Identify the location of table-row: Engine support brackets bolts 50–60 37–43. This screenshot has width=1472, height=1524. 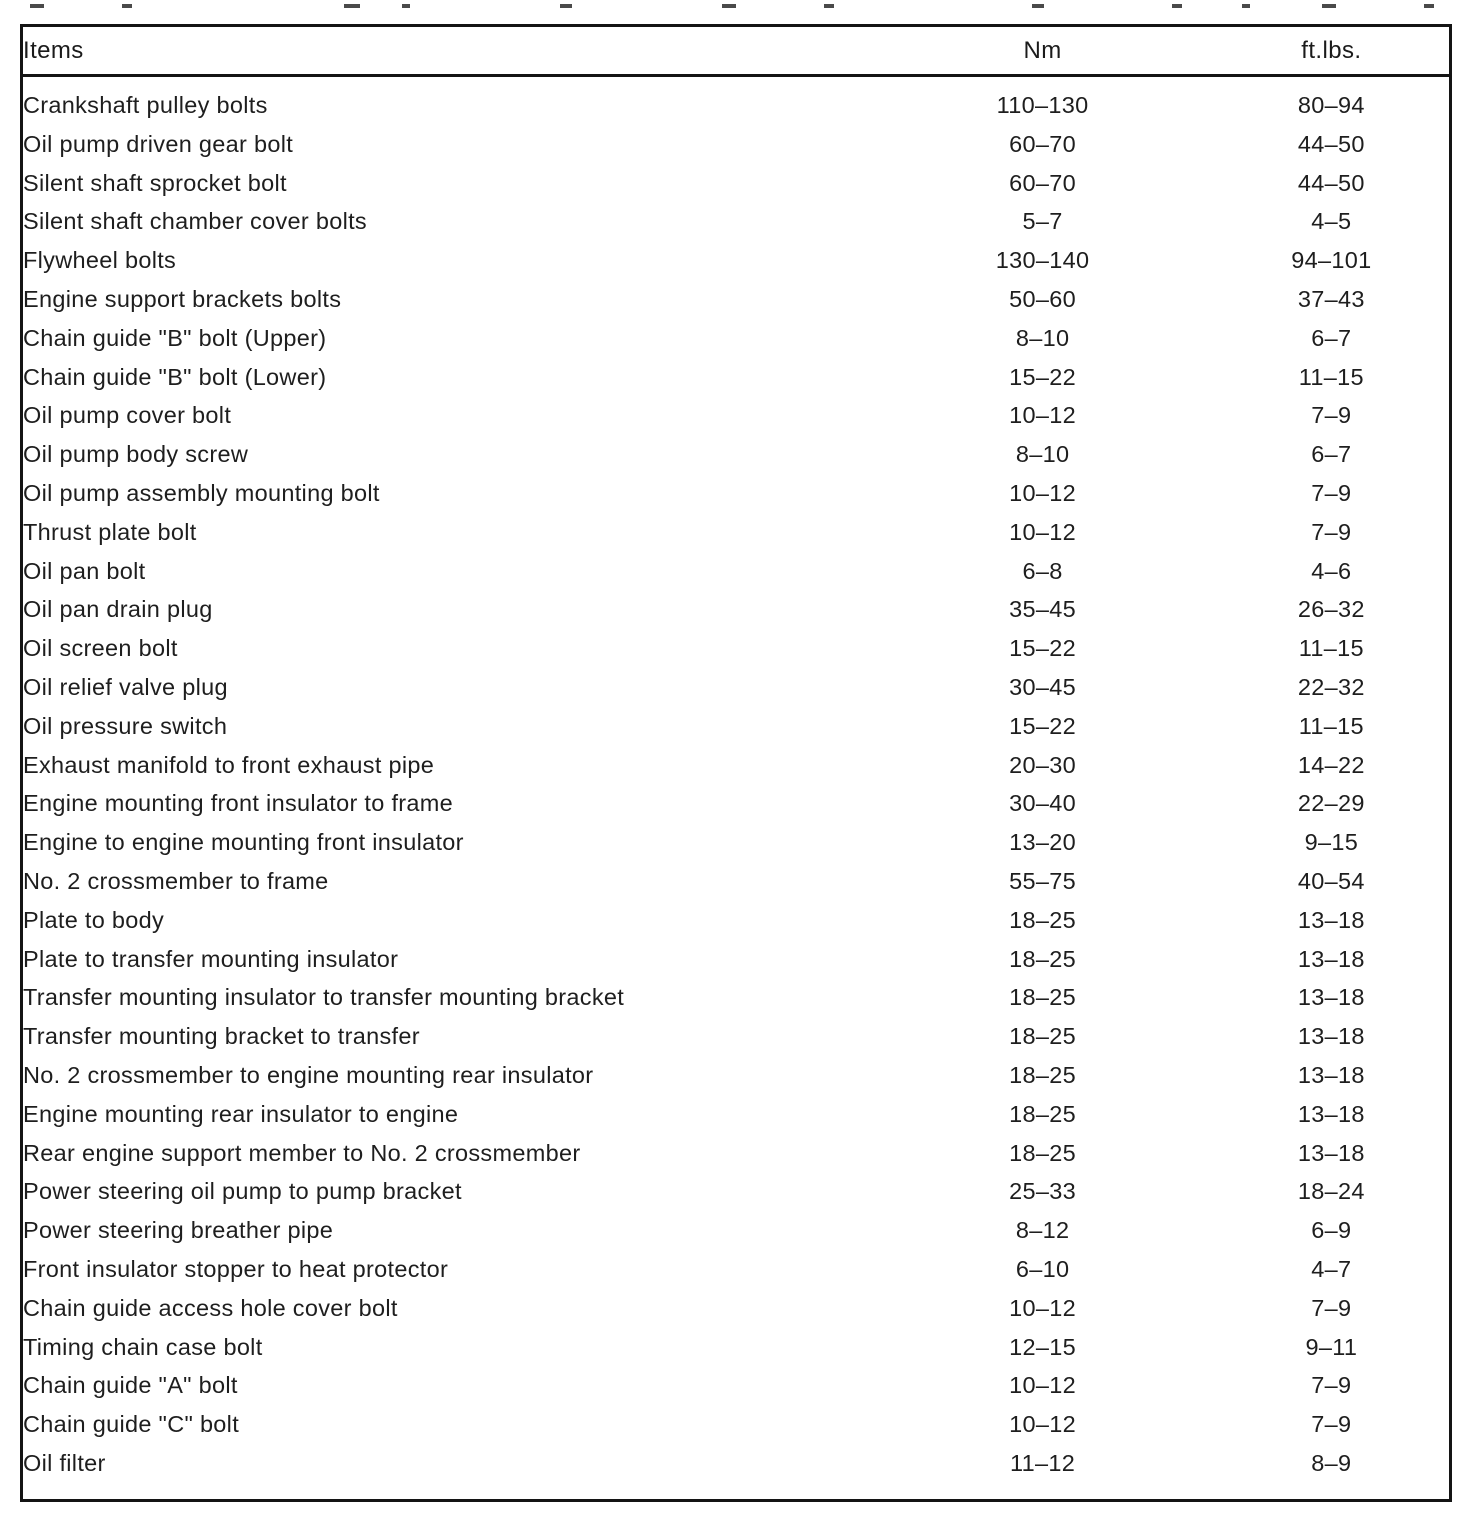
(736, 299).